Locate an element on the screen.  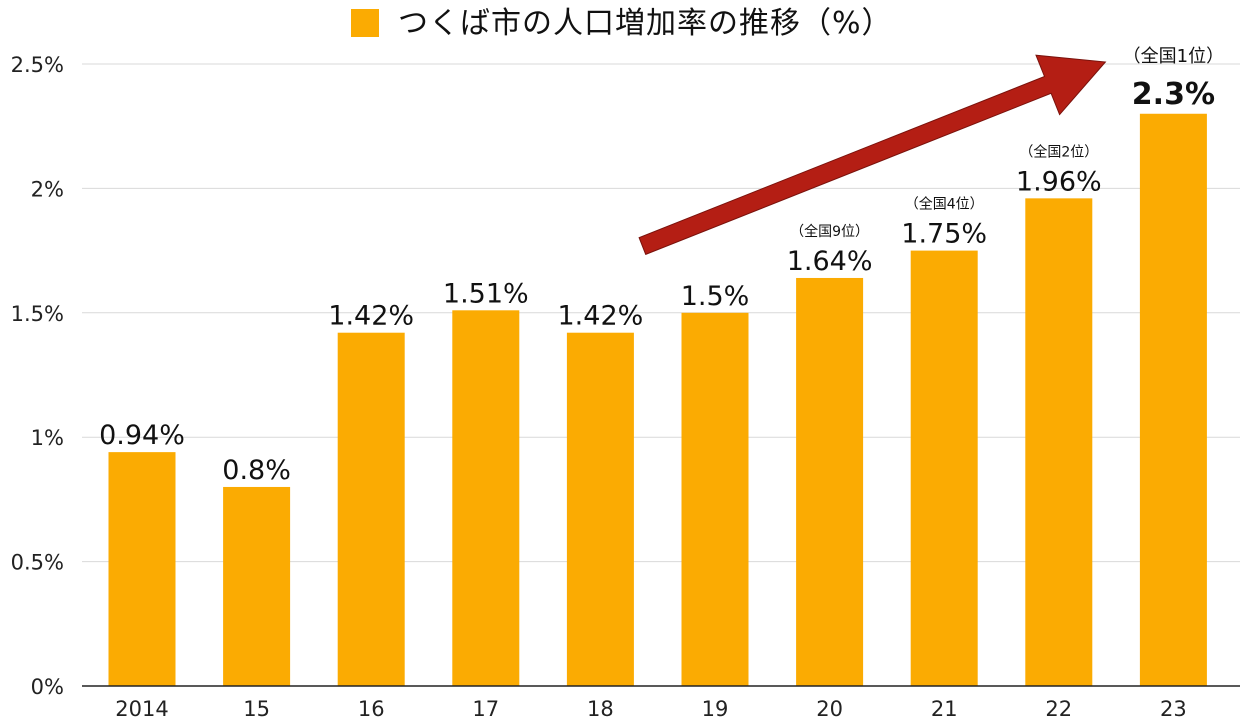
y-tick-label: 2.5% is located at coordinates (37, 65).